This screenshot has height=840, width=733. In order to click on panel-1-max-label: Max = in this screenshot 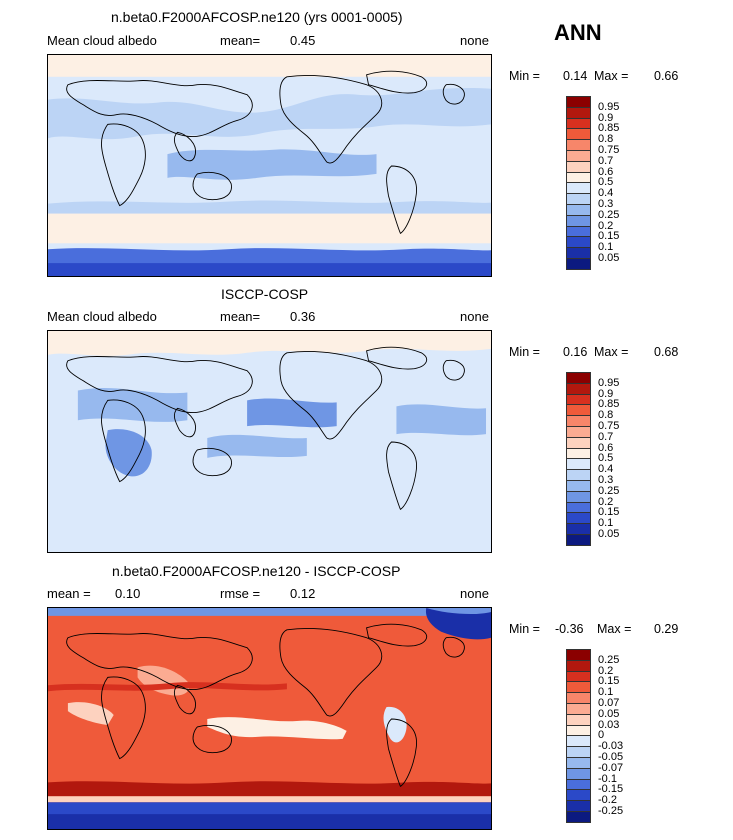, I will do `click(611, 76)`.